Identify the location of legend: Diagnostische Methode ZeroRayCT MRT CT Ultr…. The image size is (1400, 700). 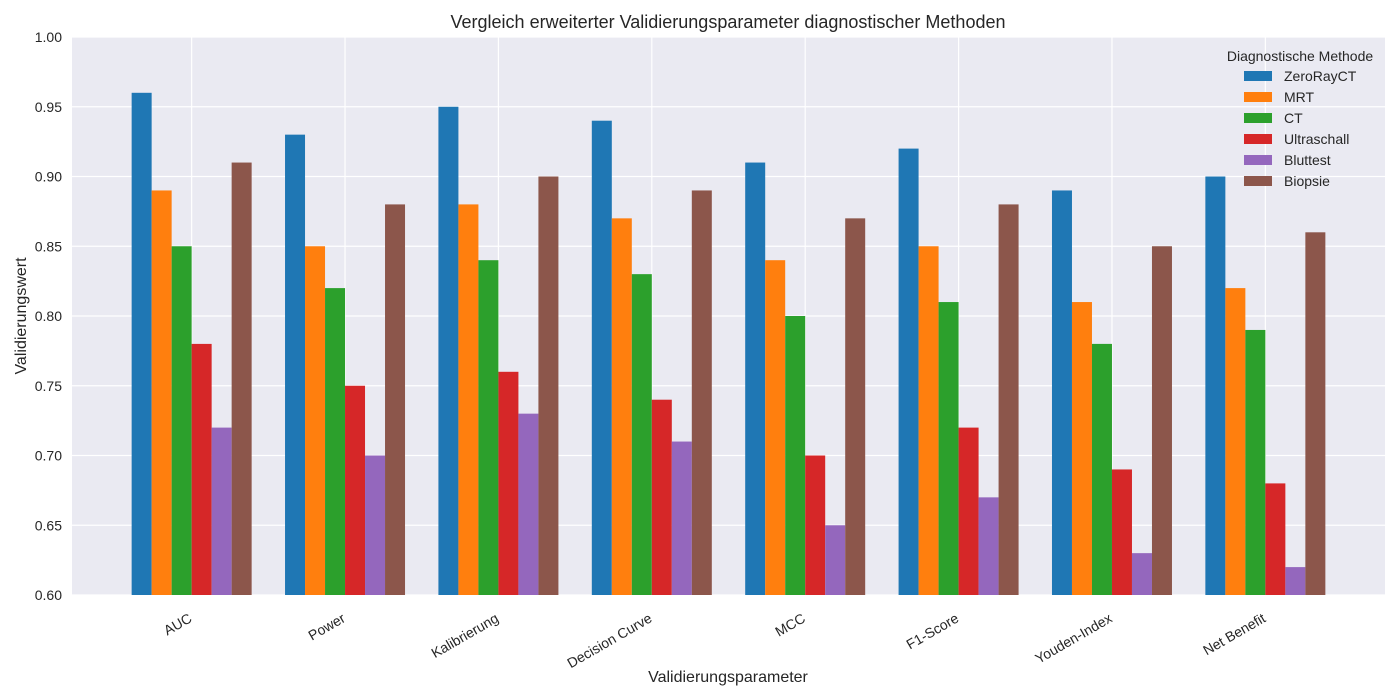
(1300, 118).